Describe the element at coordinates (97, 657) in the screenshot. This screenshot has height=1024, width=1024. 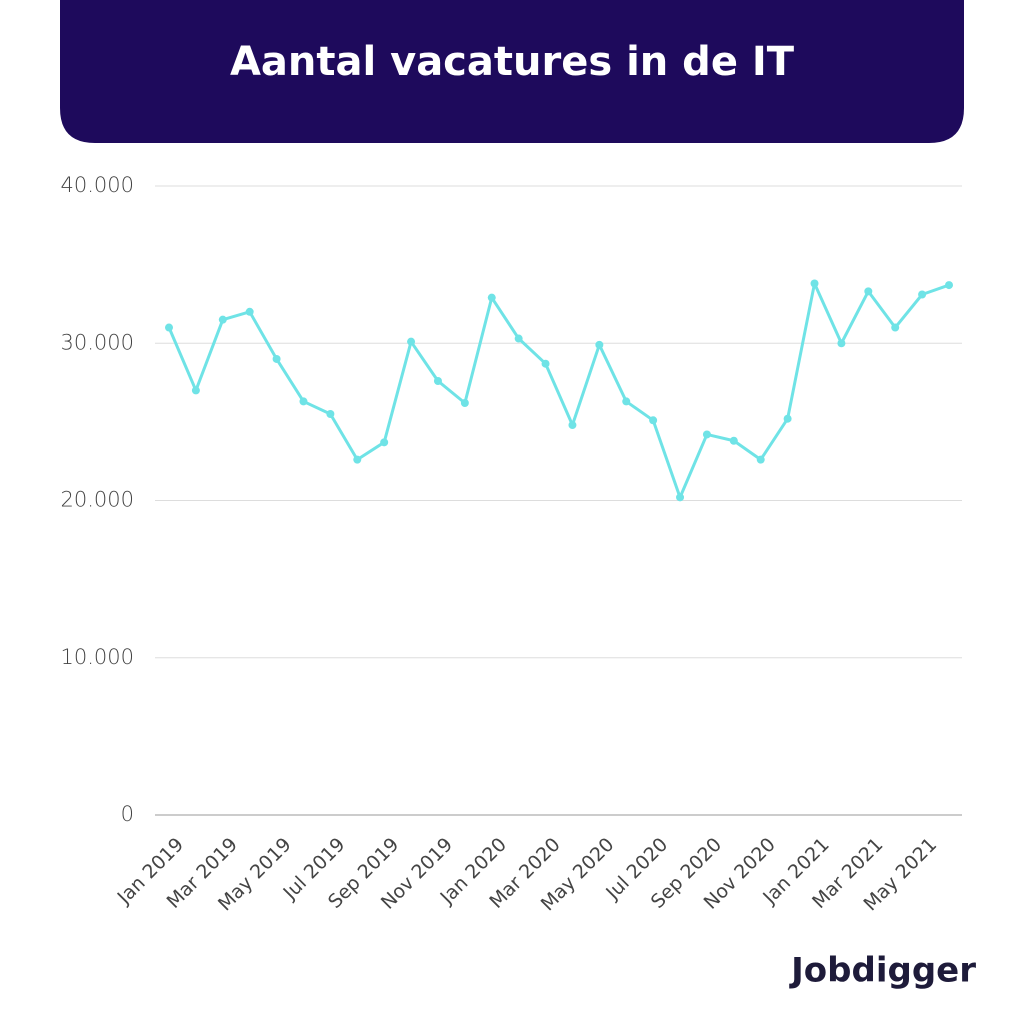
I see `y-tick-label: 10.000` at that location.